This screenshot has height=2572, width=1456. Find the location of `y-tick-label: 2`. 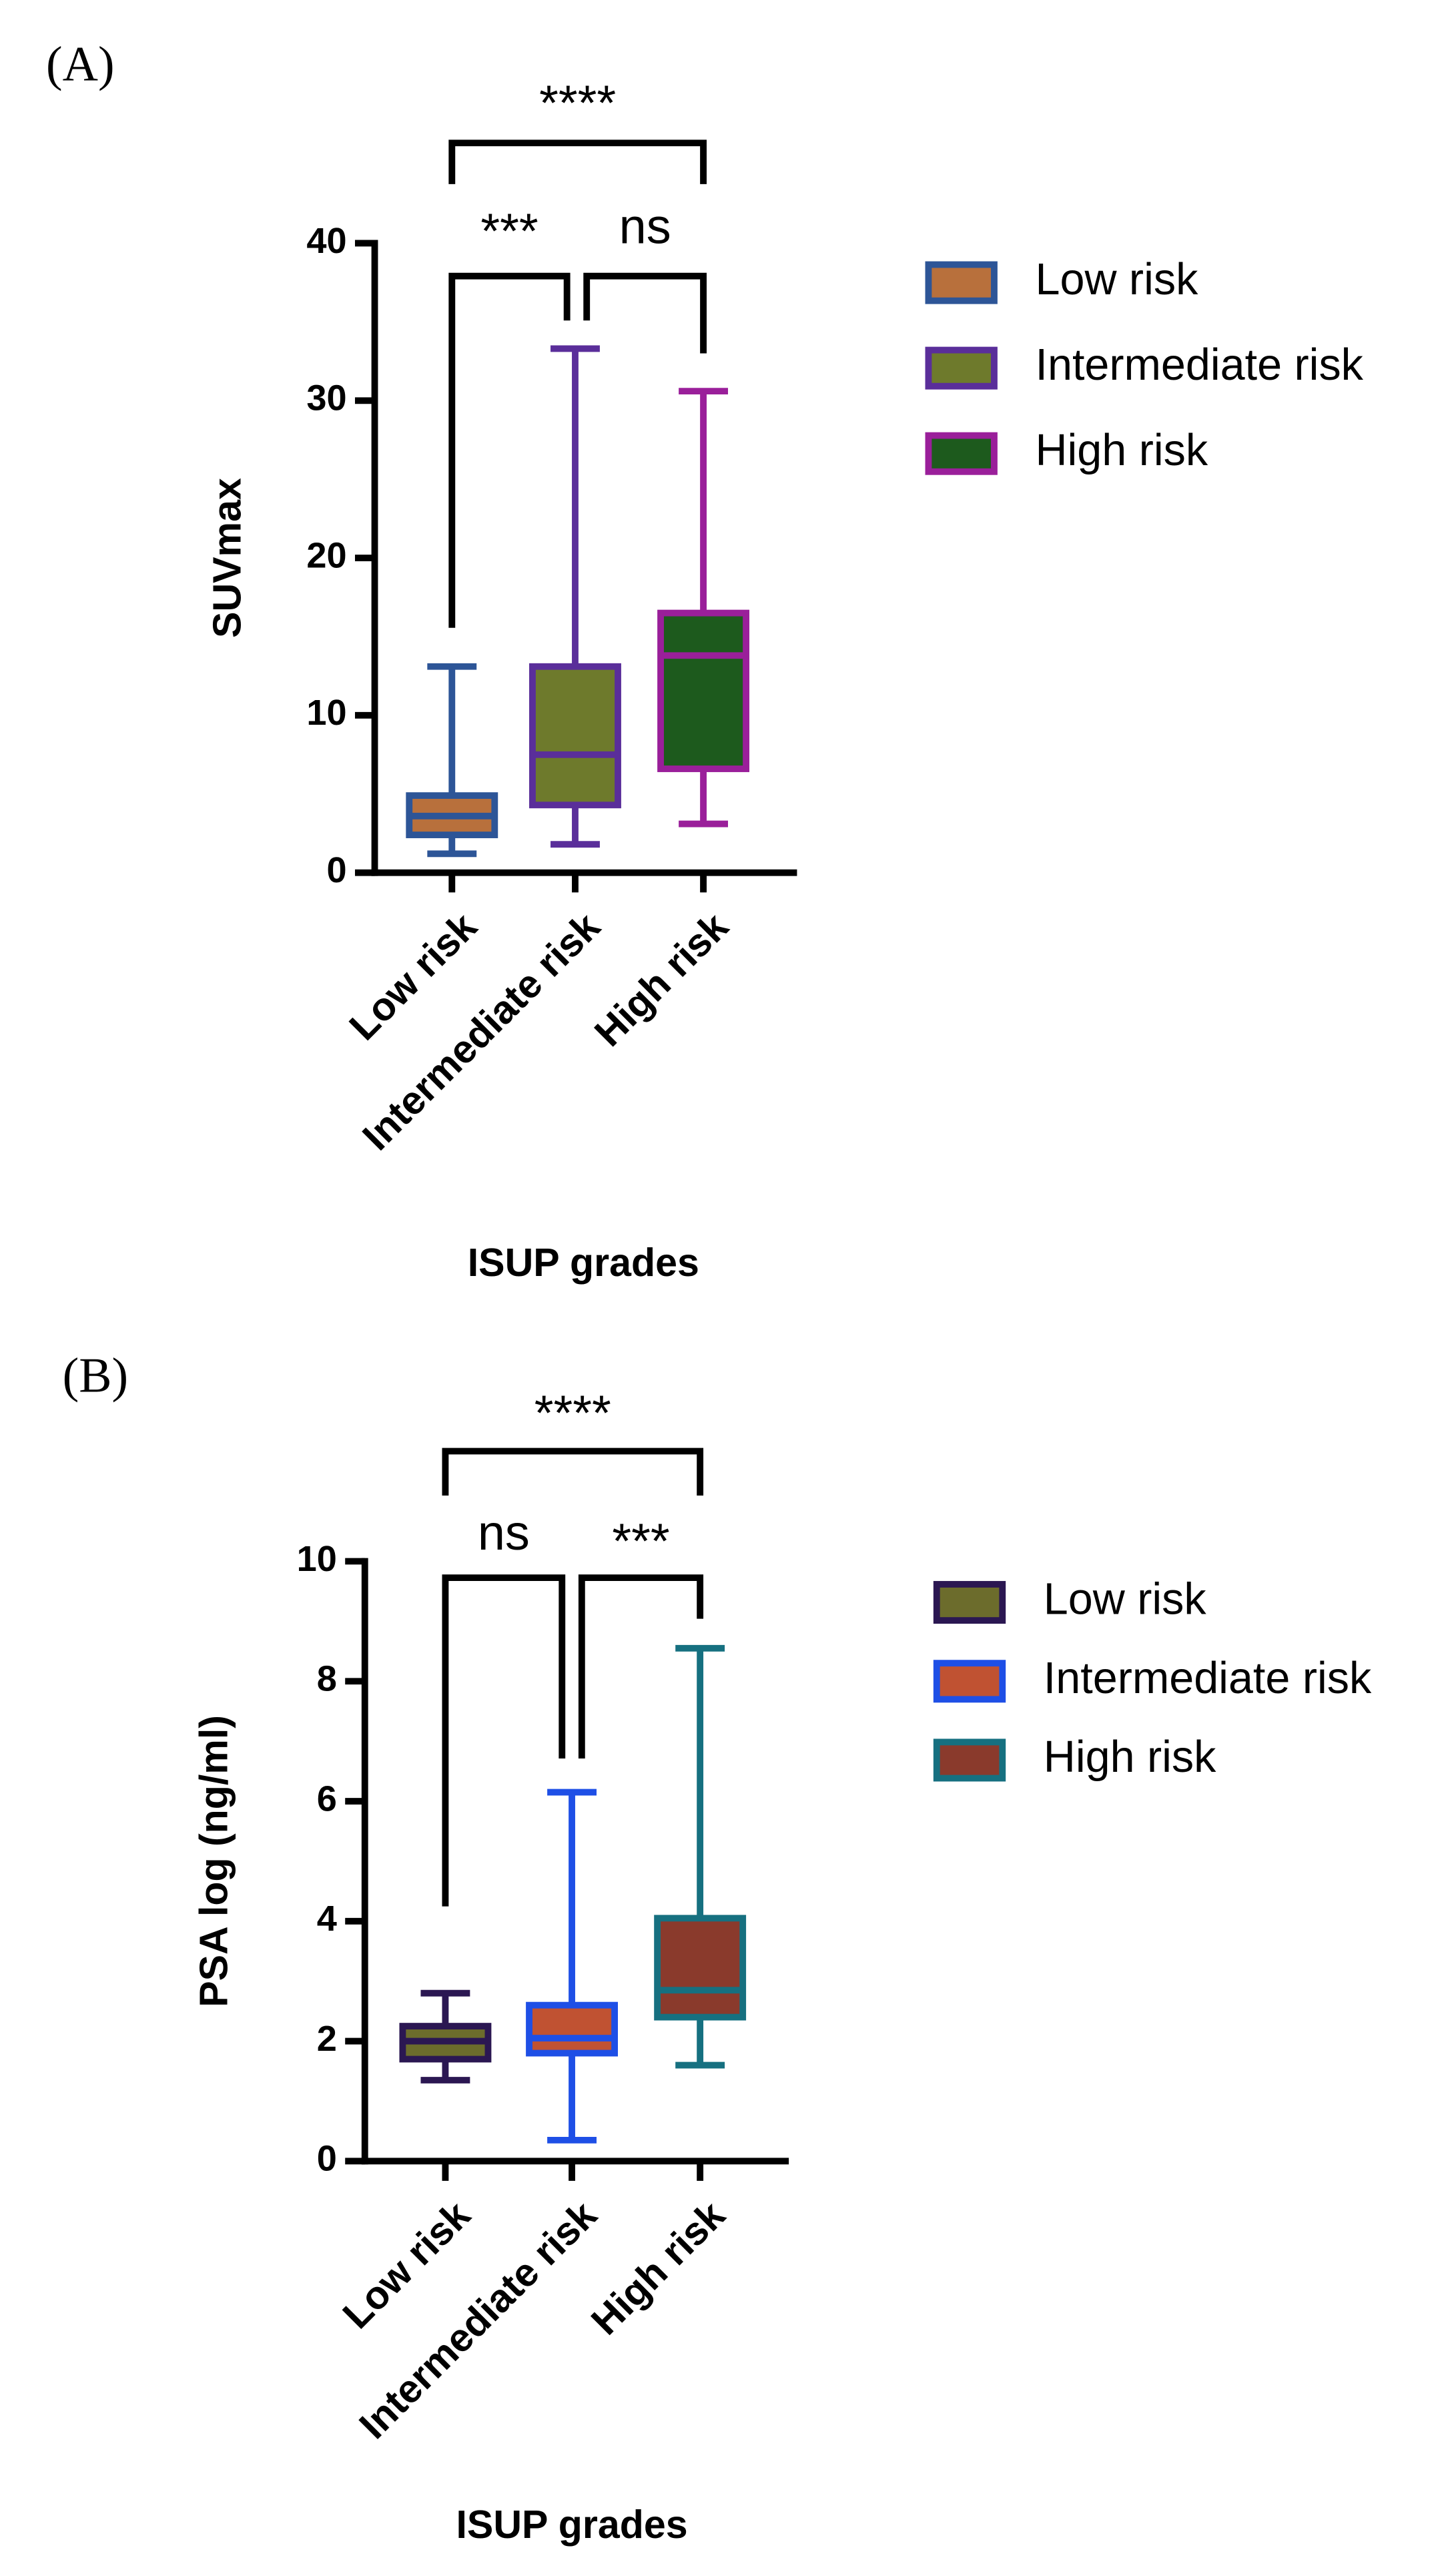

y-tick-label: 2 is located at coordinates (327, 2039).